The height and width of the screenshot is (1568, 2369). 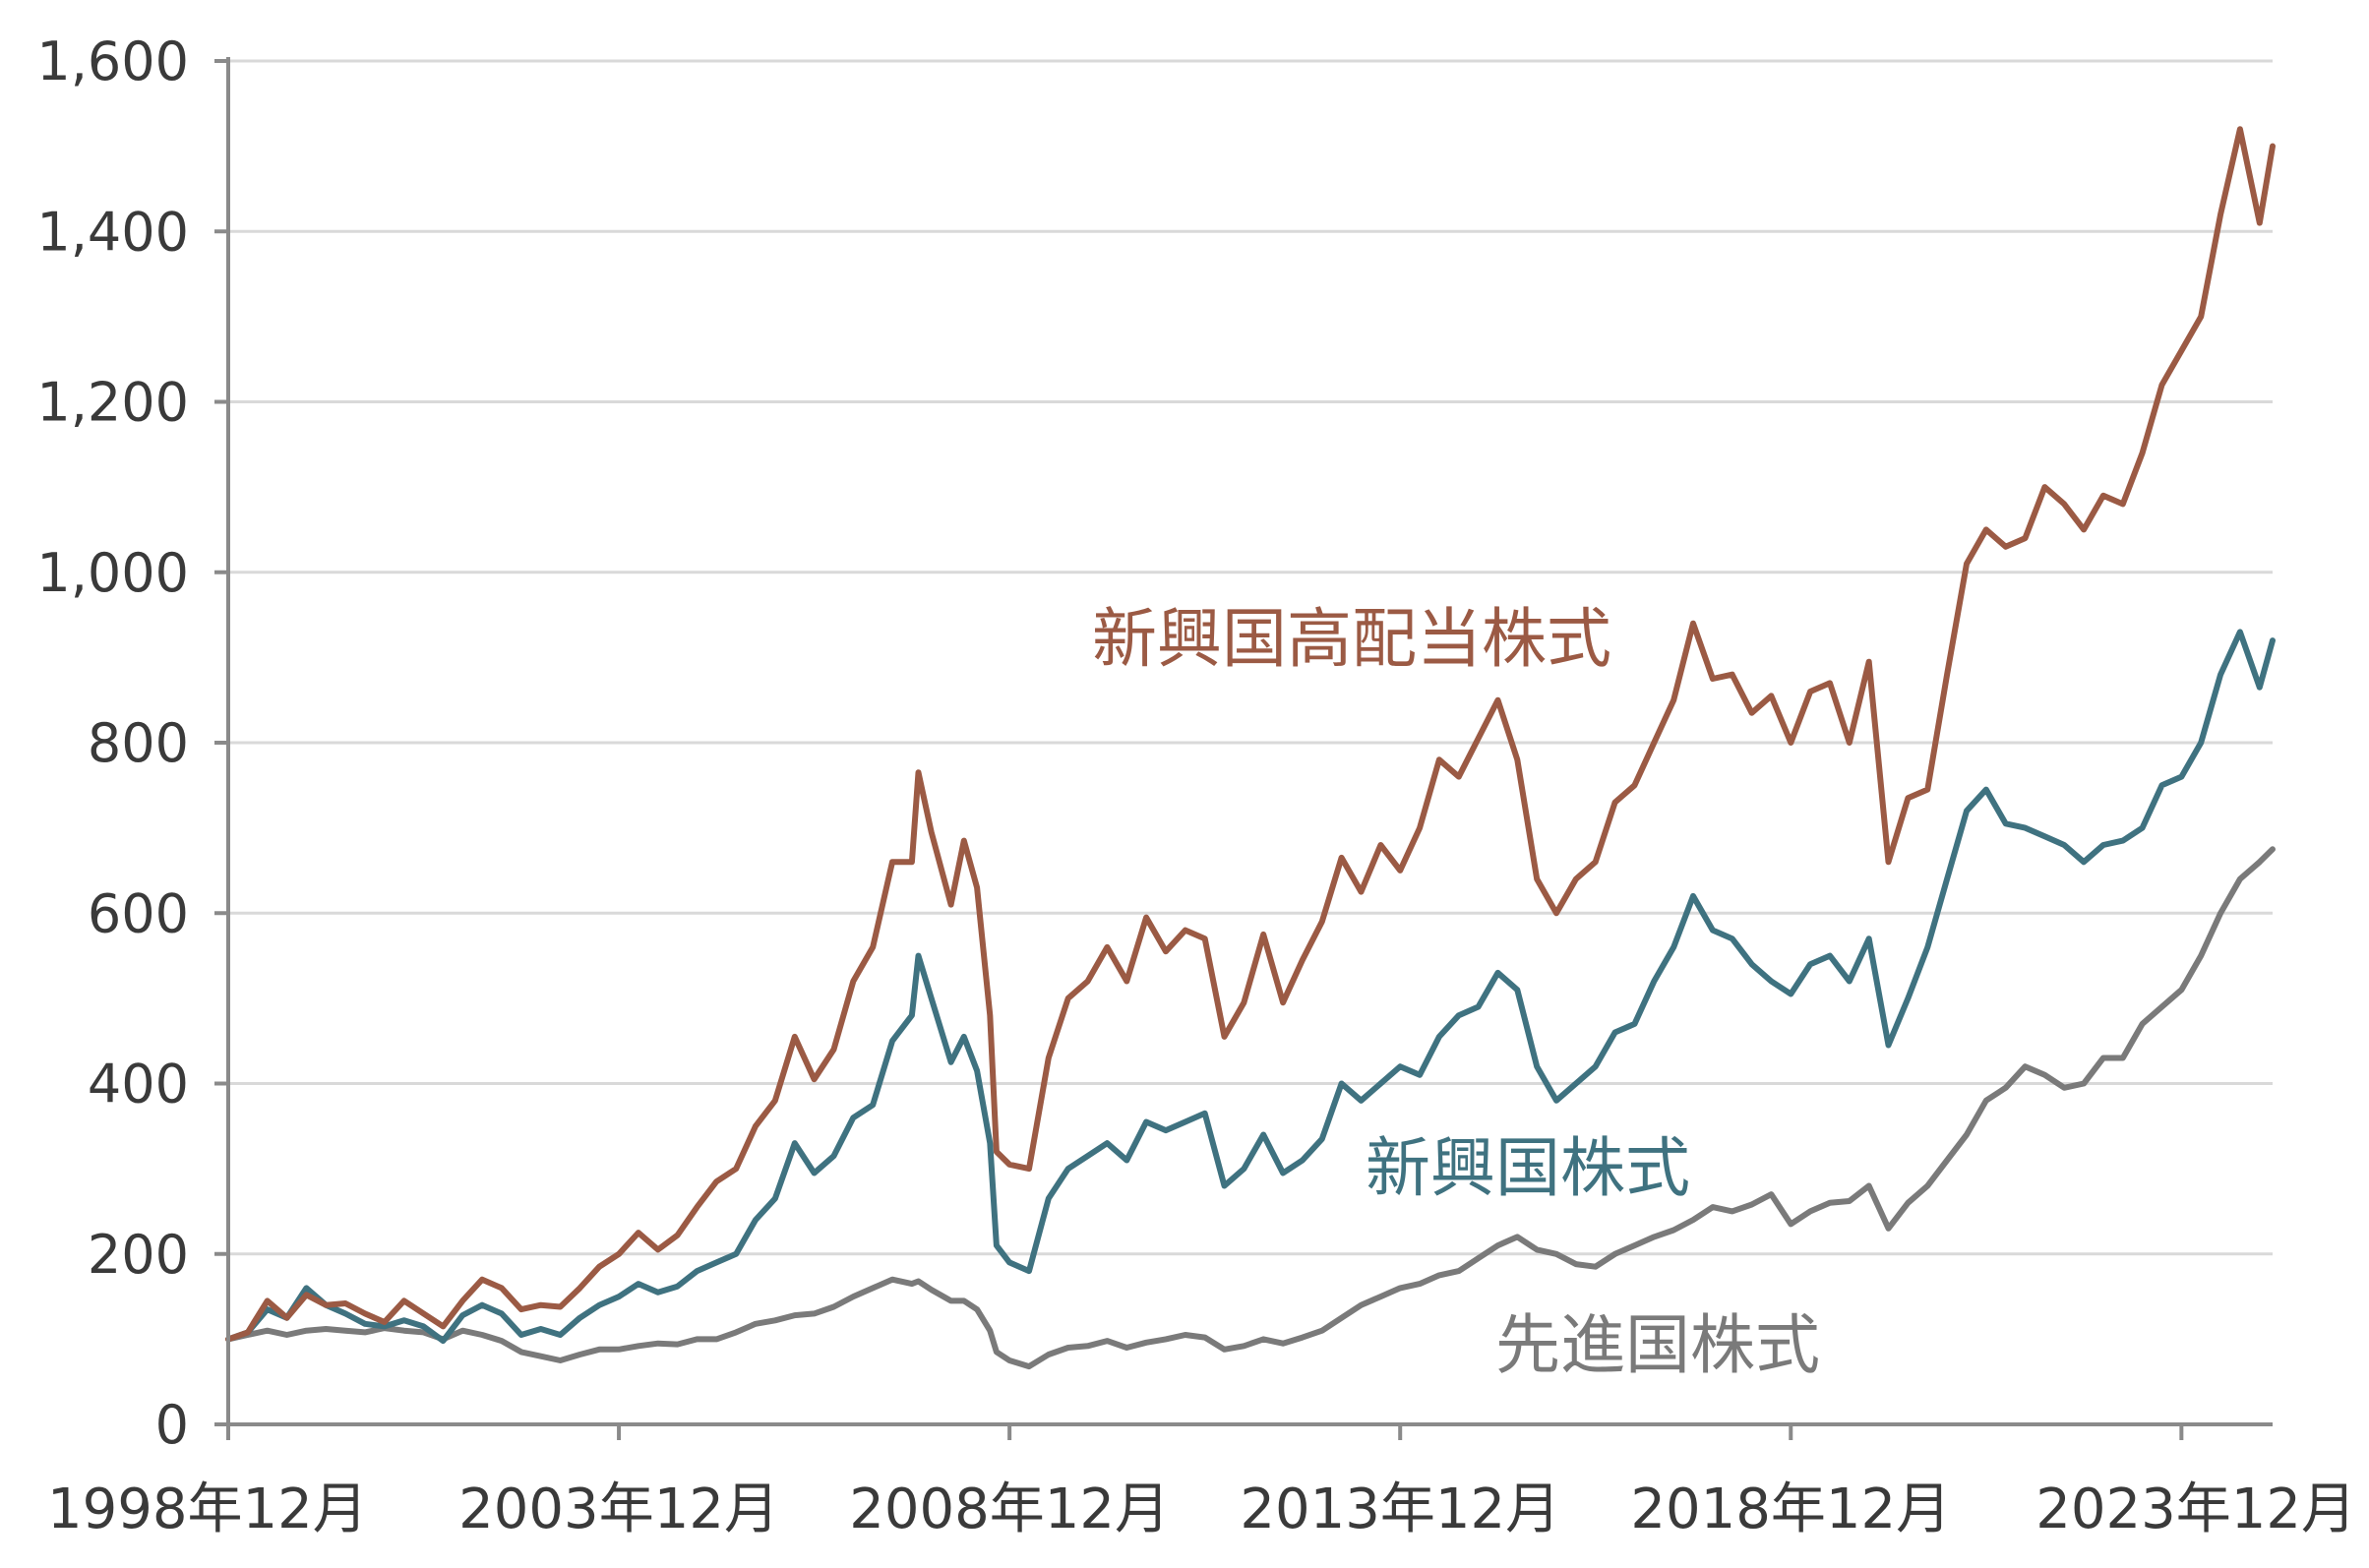 I want to click on x-tick-label: 2013年12月, so click(x=1400, y=1509).